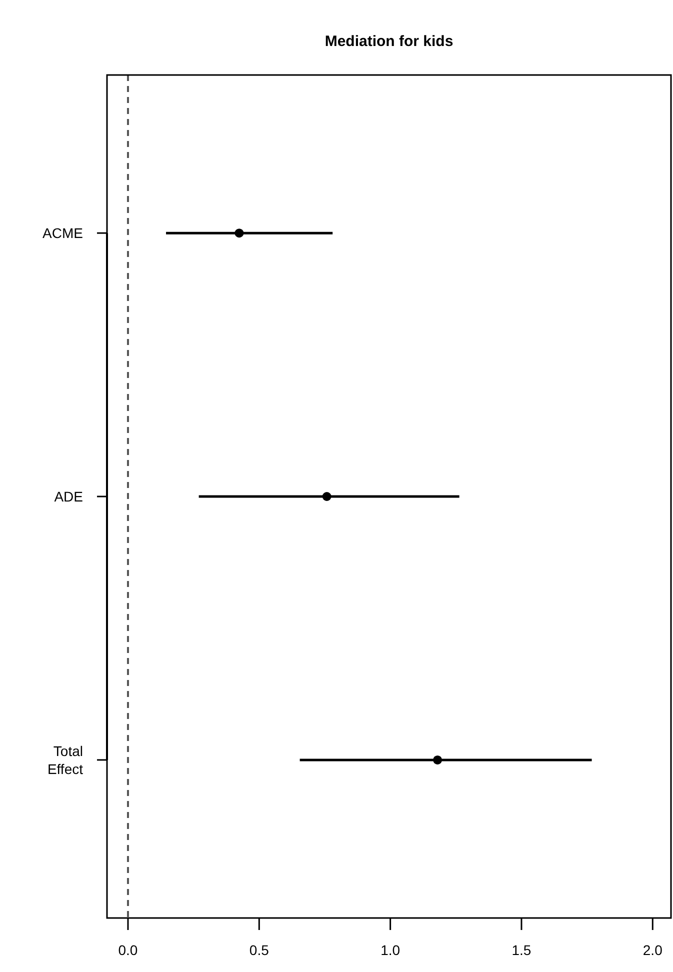  Describe the element at coordinates (390, 950) in the screenshot. I see `x-tick-label: 1.0` at that location.